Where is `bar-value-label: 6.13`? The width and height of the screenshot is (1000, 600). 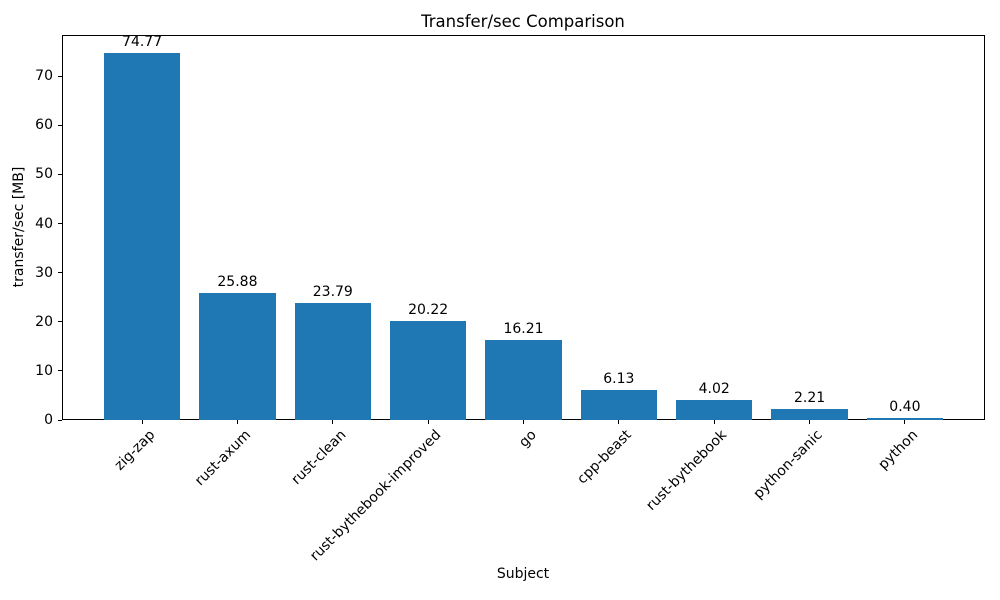 bar-value-label: 6.13 is located at coordinates (619, 378).